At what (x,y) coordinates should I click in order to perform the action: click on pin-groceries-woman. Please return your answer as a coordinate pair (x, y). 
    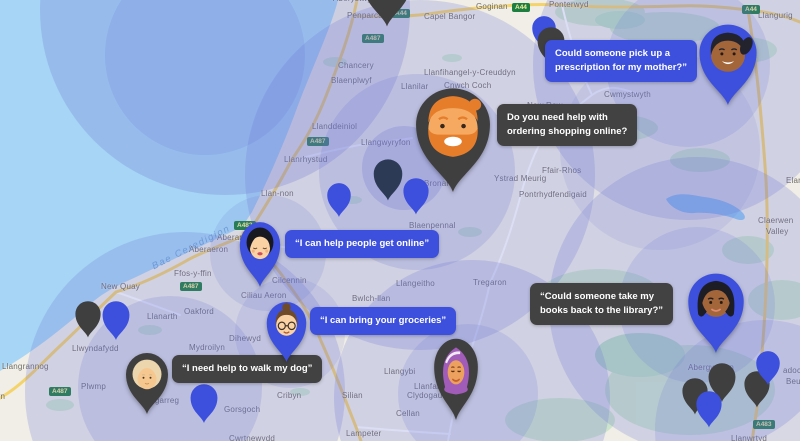
    Looking at the image, I should click on (286, 331).